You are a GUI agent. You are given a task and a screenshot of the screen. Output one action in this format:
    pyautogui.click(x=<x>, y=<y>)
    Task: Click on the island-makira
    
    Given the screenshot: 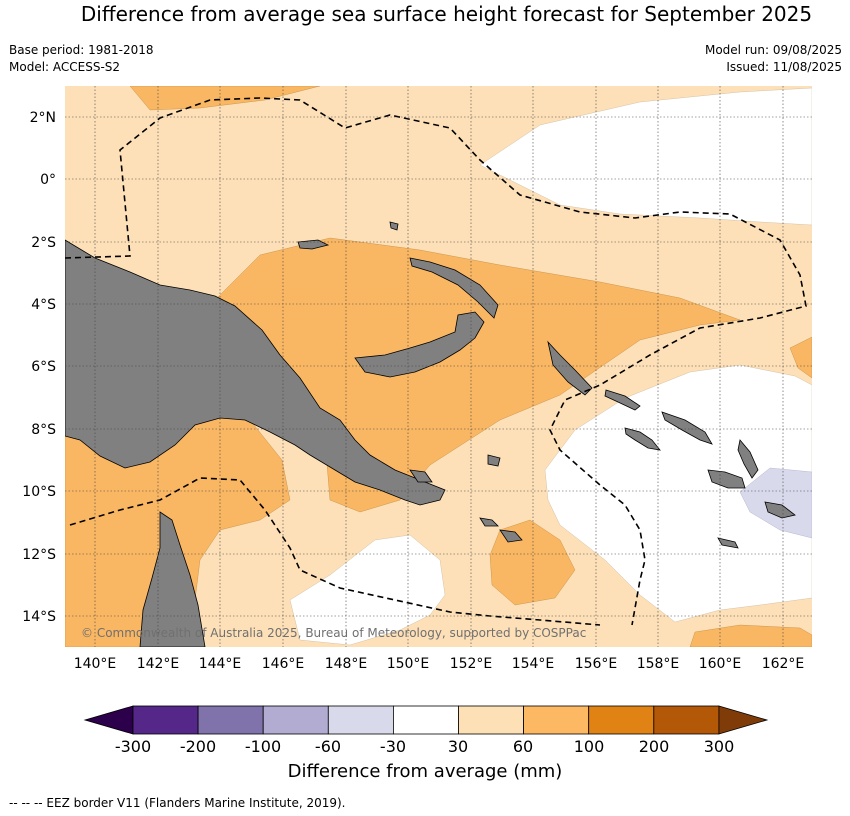 What is the action you would take?
    pyautogui.click(x=780, y=510)
    